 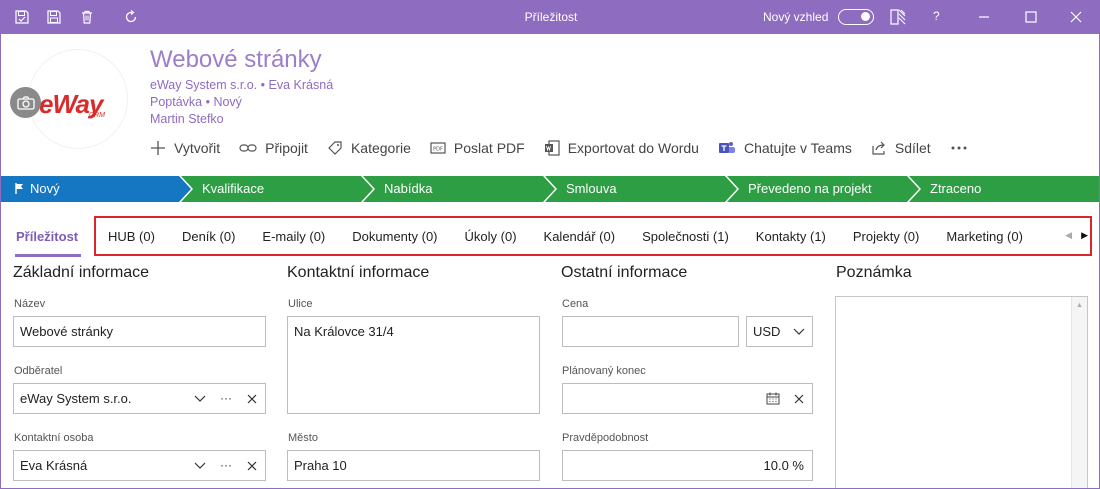 What do you see at coordinates (81, 272) in the screenshot?
I see `basic-info-heading: Základní informace` at bounding box center [81, 272].